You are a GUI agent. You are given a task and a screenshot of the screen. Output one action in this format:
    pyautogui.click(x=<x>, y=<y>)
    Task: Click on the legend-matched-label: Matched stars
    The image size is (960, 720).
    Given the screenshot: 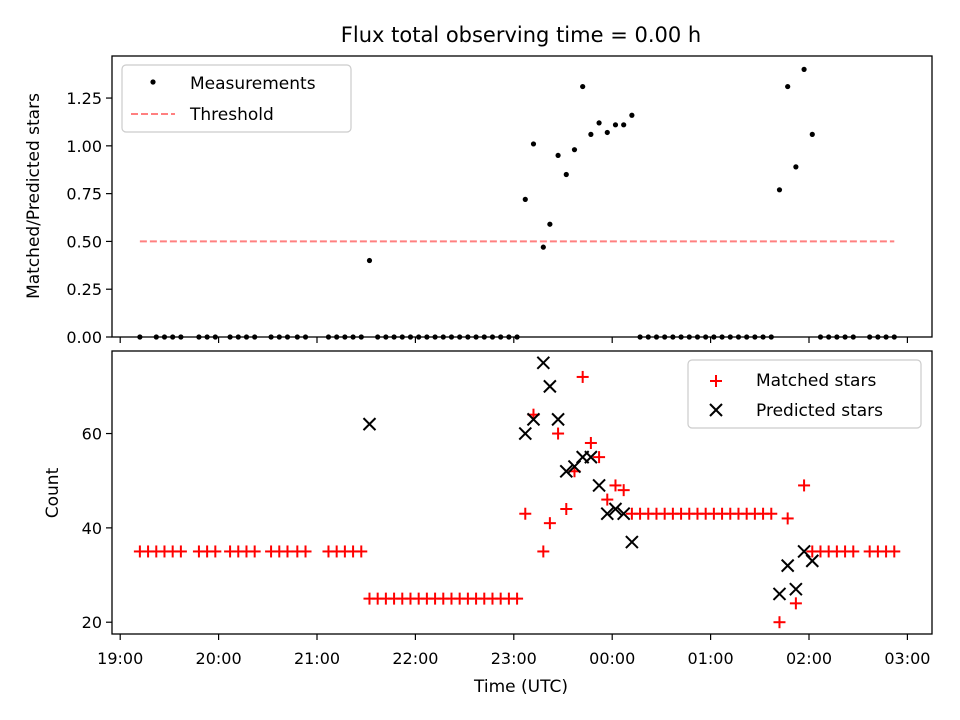 What is the action you would take?
    pyautogui.click(x=816, y=381)
    